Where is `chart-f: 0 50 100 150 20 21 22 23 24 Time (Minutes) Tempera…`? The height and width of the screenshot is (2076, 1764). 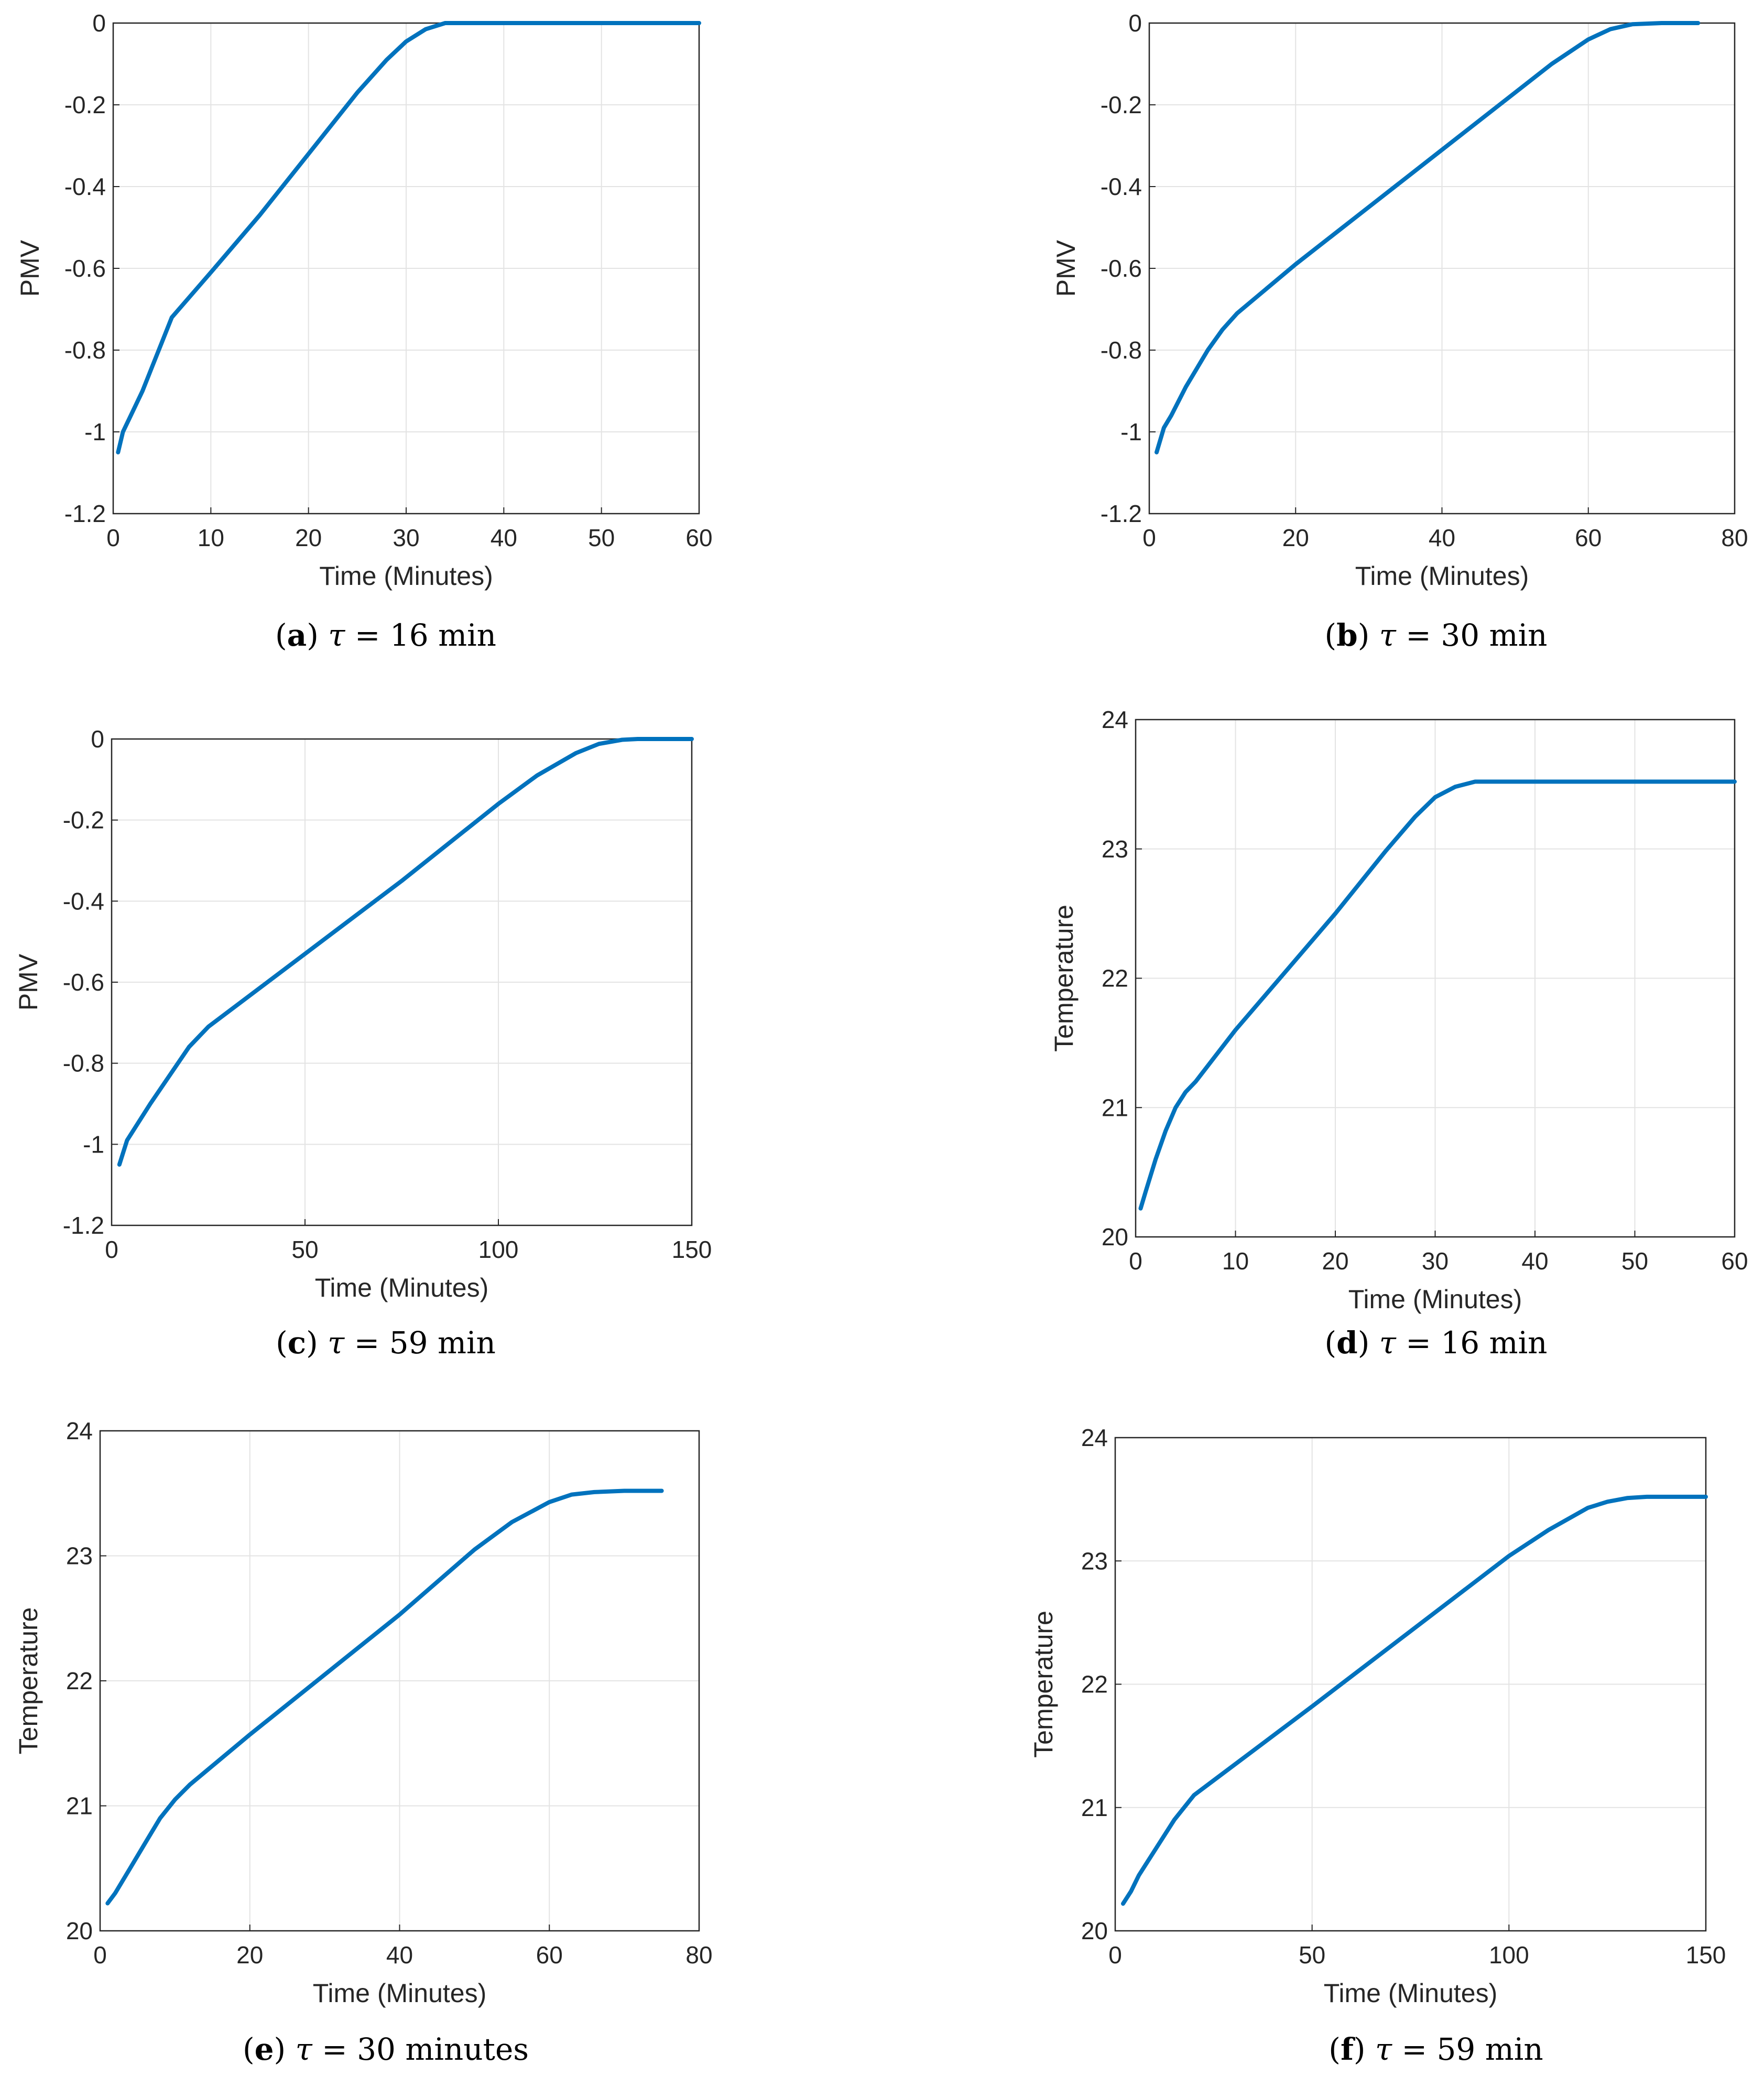
chart-f: 0 50 100 150 20 21 22 23 24 Time (Minutes) Tempera… is located at coordinates (1377, 1716).